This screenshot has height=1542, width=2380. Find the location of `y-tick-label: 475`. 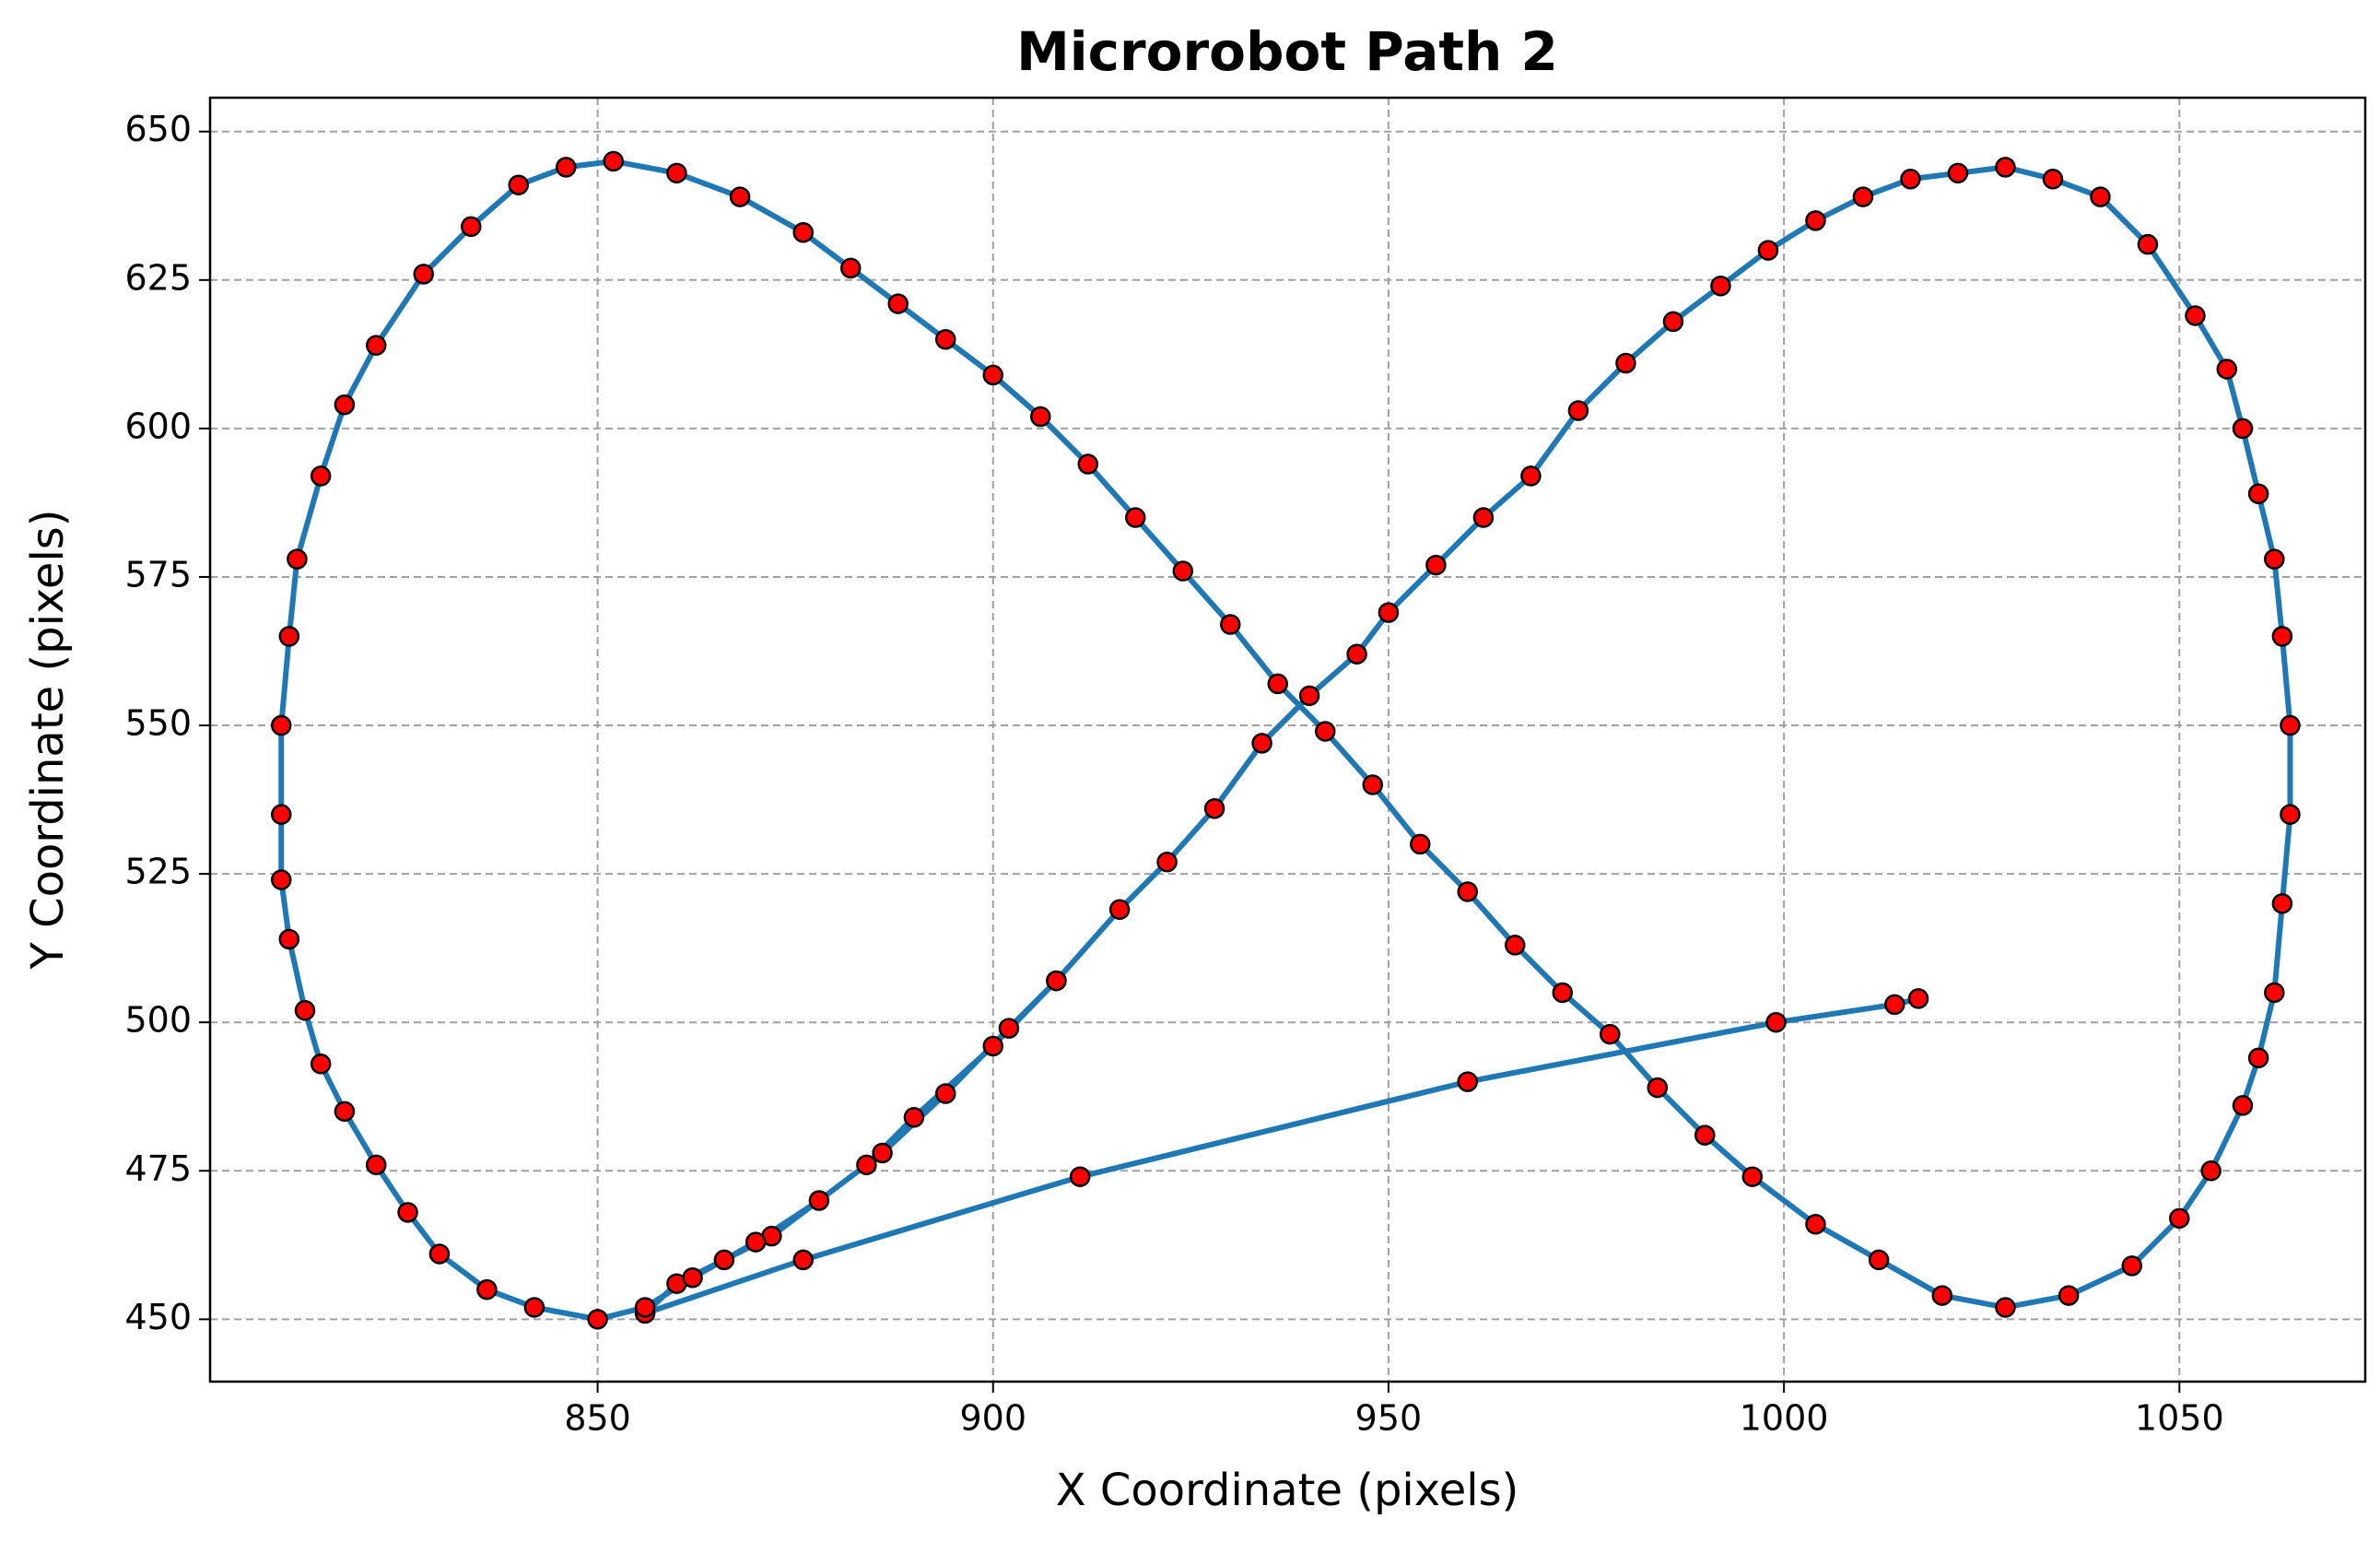

y-tick-label: 475 is located at coordinates (158, 1168).